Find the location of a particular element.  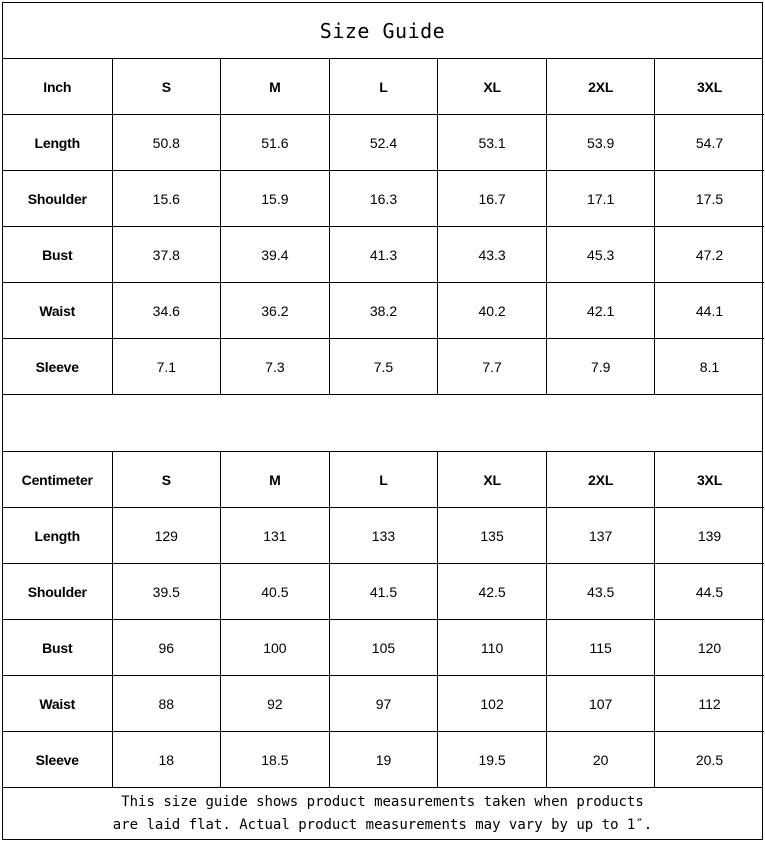

cell-inch-waist-l: 38.2 is located at coordinates (384, 310).